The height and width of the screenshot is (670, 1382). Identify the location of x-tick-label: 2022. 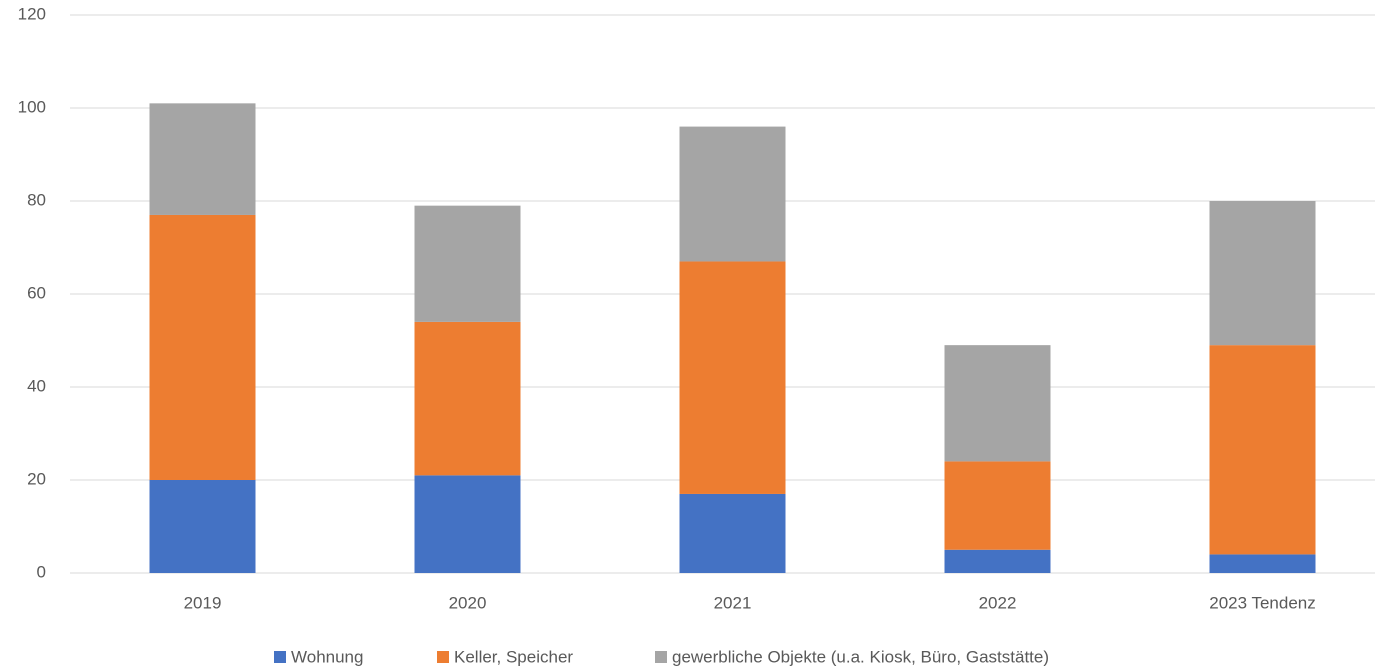
(998, 602).